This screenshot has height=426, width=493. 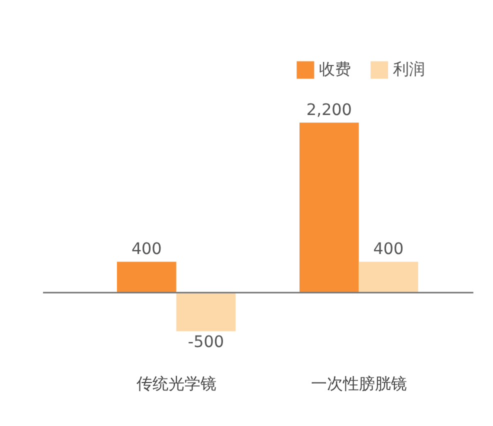 What do you see at coordinates (408, 69) in the screenshot?
I see `legend-label: 利润` at bounding box center [408, 69].